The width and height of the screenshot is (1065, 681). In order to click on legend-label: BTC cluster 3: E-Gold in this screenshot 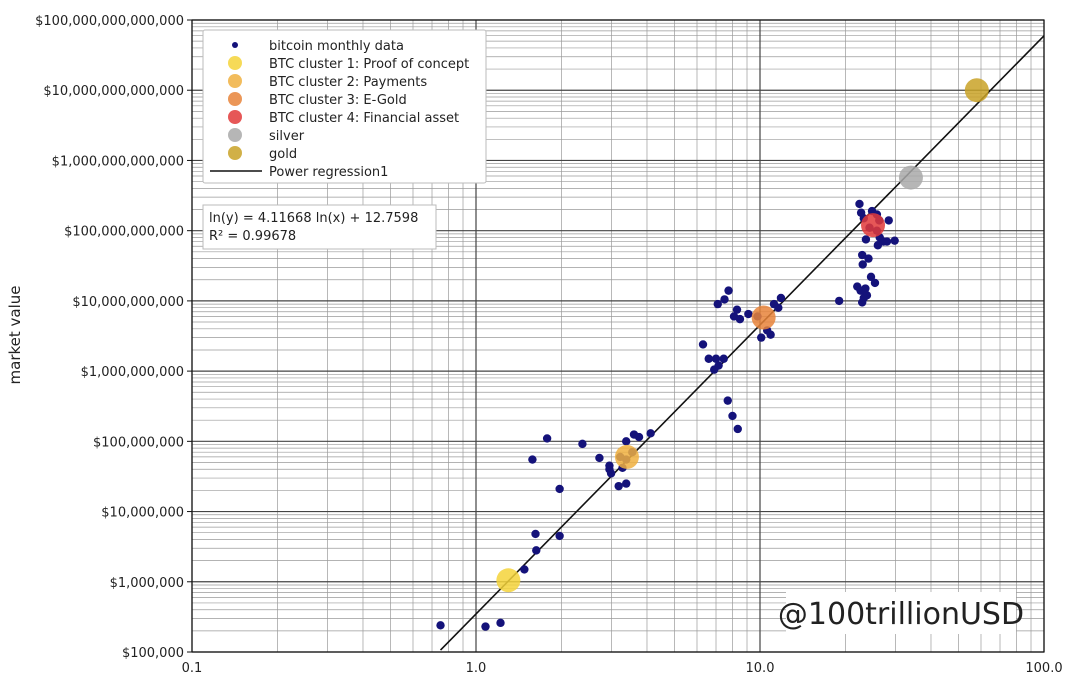, I will do `click(338, 100)`.